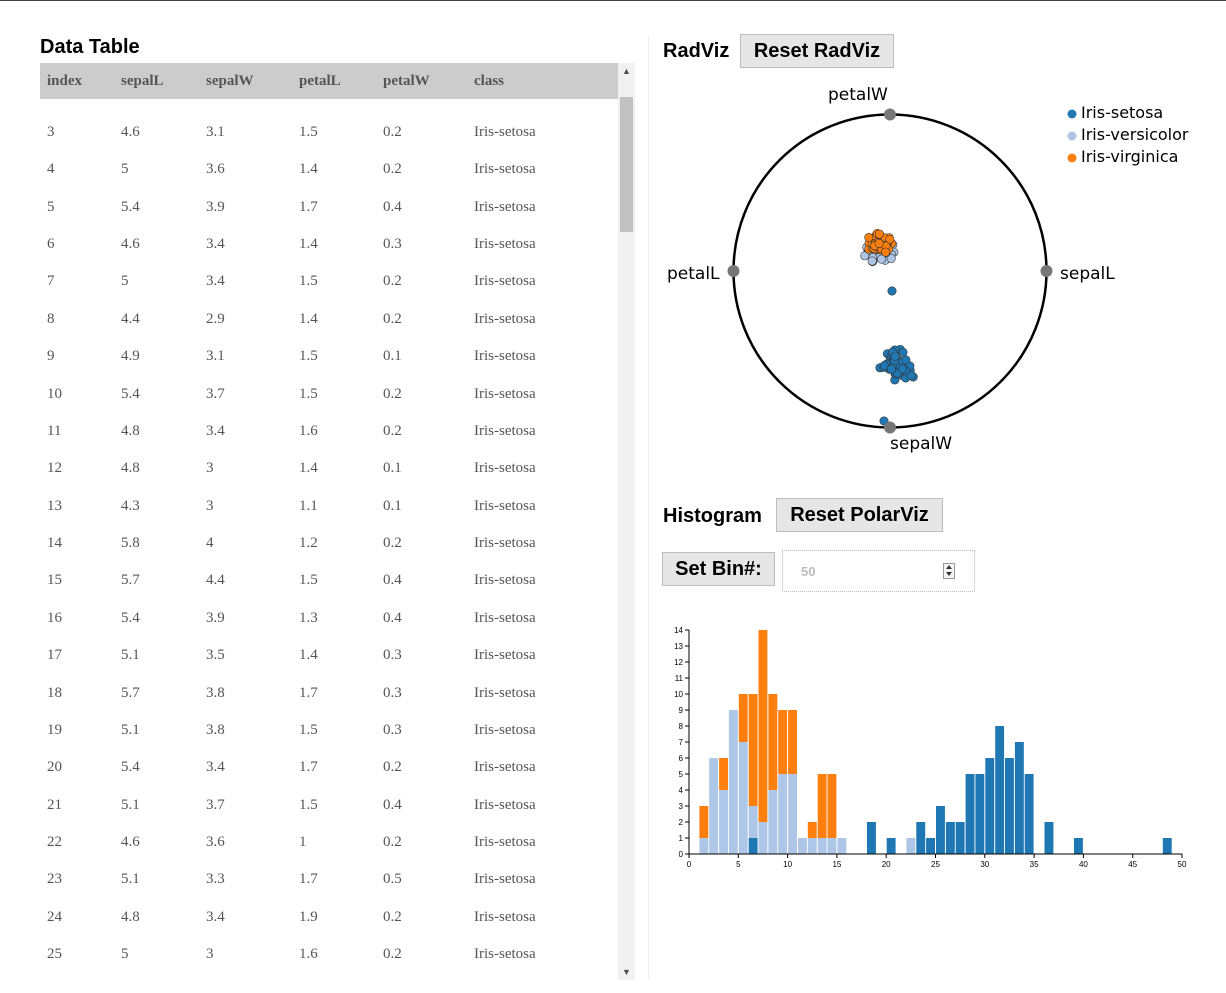  Describe the element at coordinates (329, 664) in the screenshot. I see `table-row: 17 5.1 3.5 1.4 0.3 Iris-setosa` at that location.